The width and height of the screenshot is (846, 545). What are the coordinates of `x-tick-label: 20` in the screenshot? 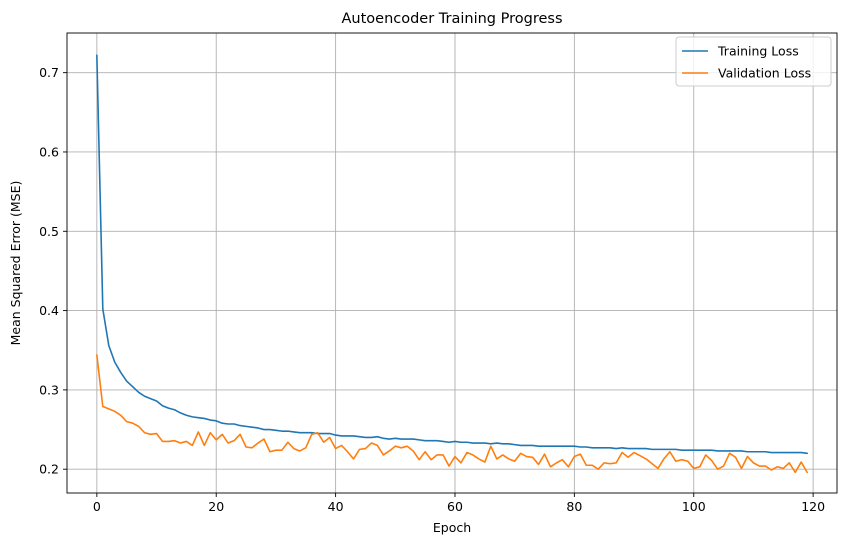 It's located at (216, 506).